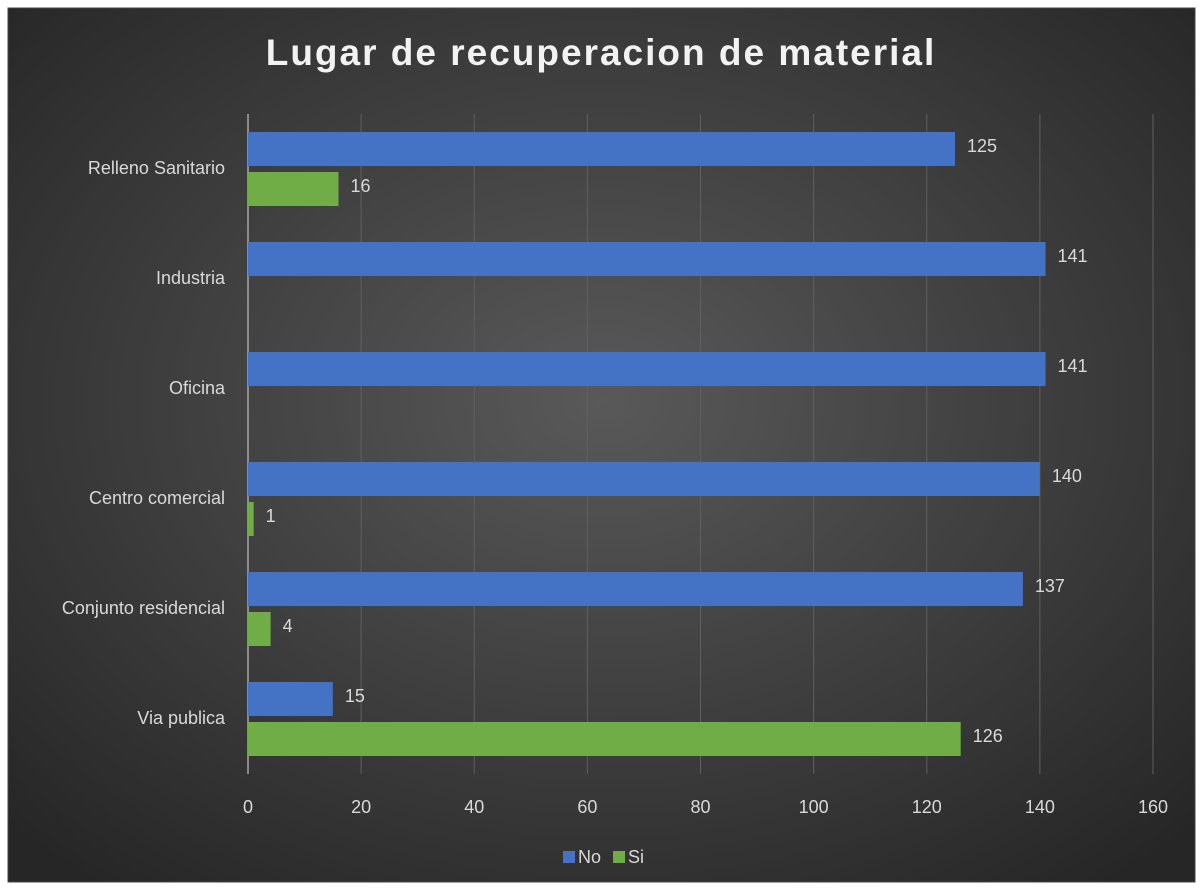  What do you see at coordinates (271, 516) in the screenshot?
I see `value-label: 1` at bounding box center [271, 516].